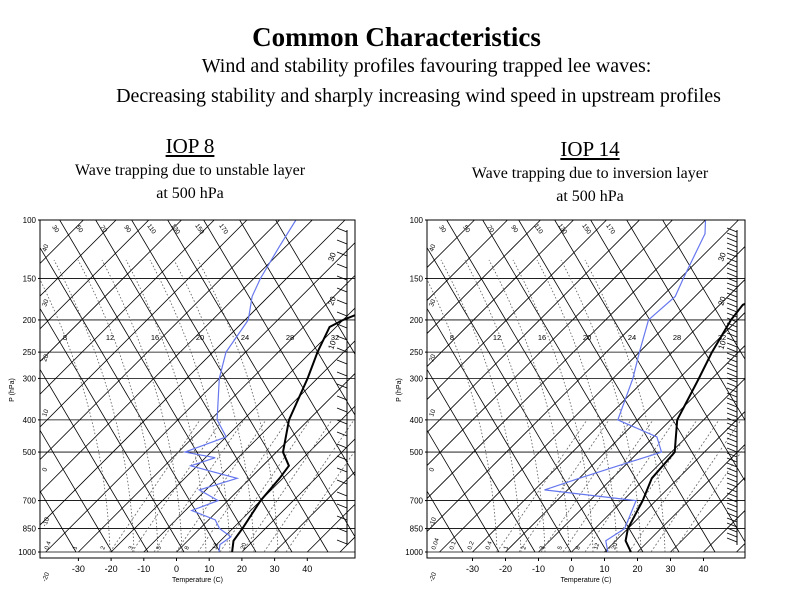 Image resolution: width=793 pixels, height=595 pixels. I want to click on iop14-desc-line2: at 500 hPa, so click(590, 196).